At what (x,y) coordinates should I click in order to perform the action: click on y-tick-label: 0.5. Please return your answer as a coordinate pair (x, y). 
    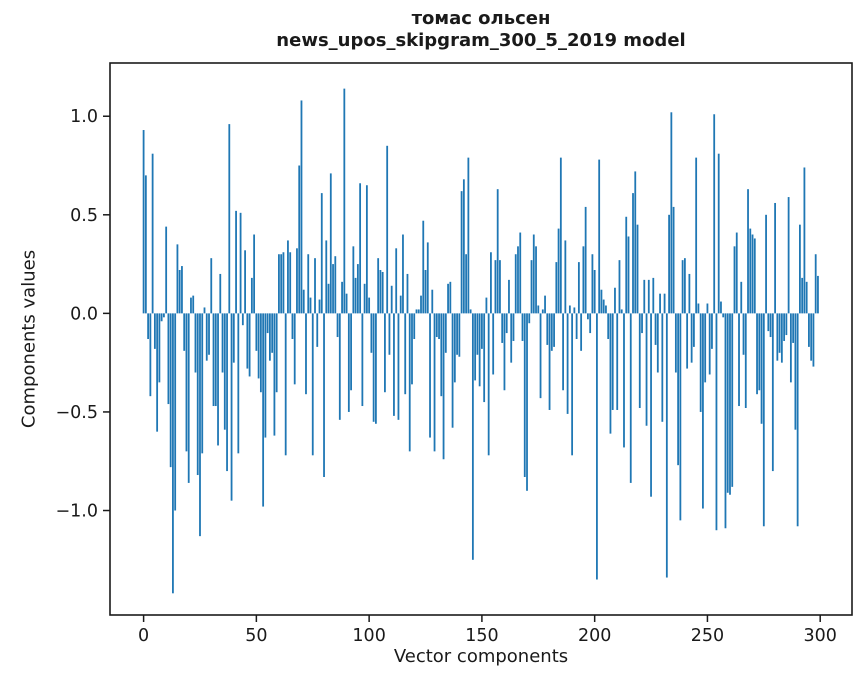
    Looking at the image, I should click on (84, 216).